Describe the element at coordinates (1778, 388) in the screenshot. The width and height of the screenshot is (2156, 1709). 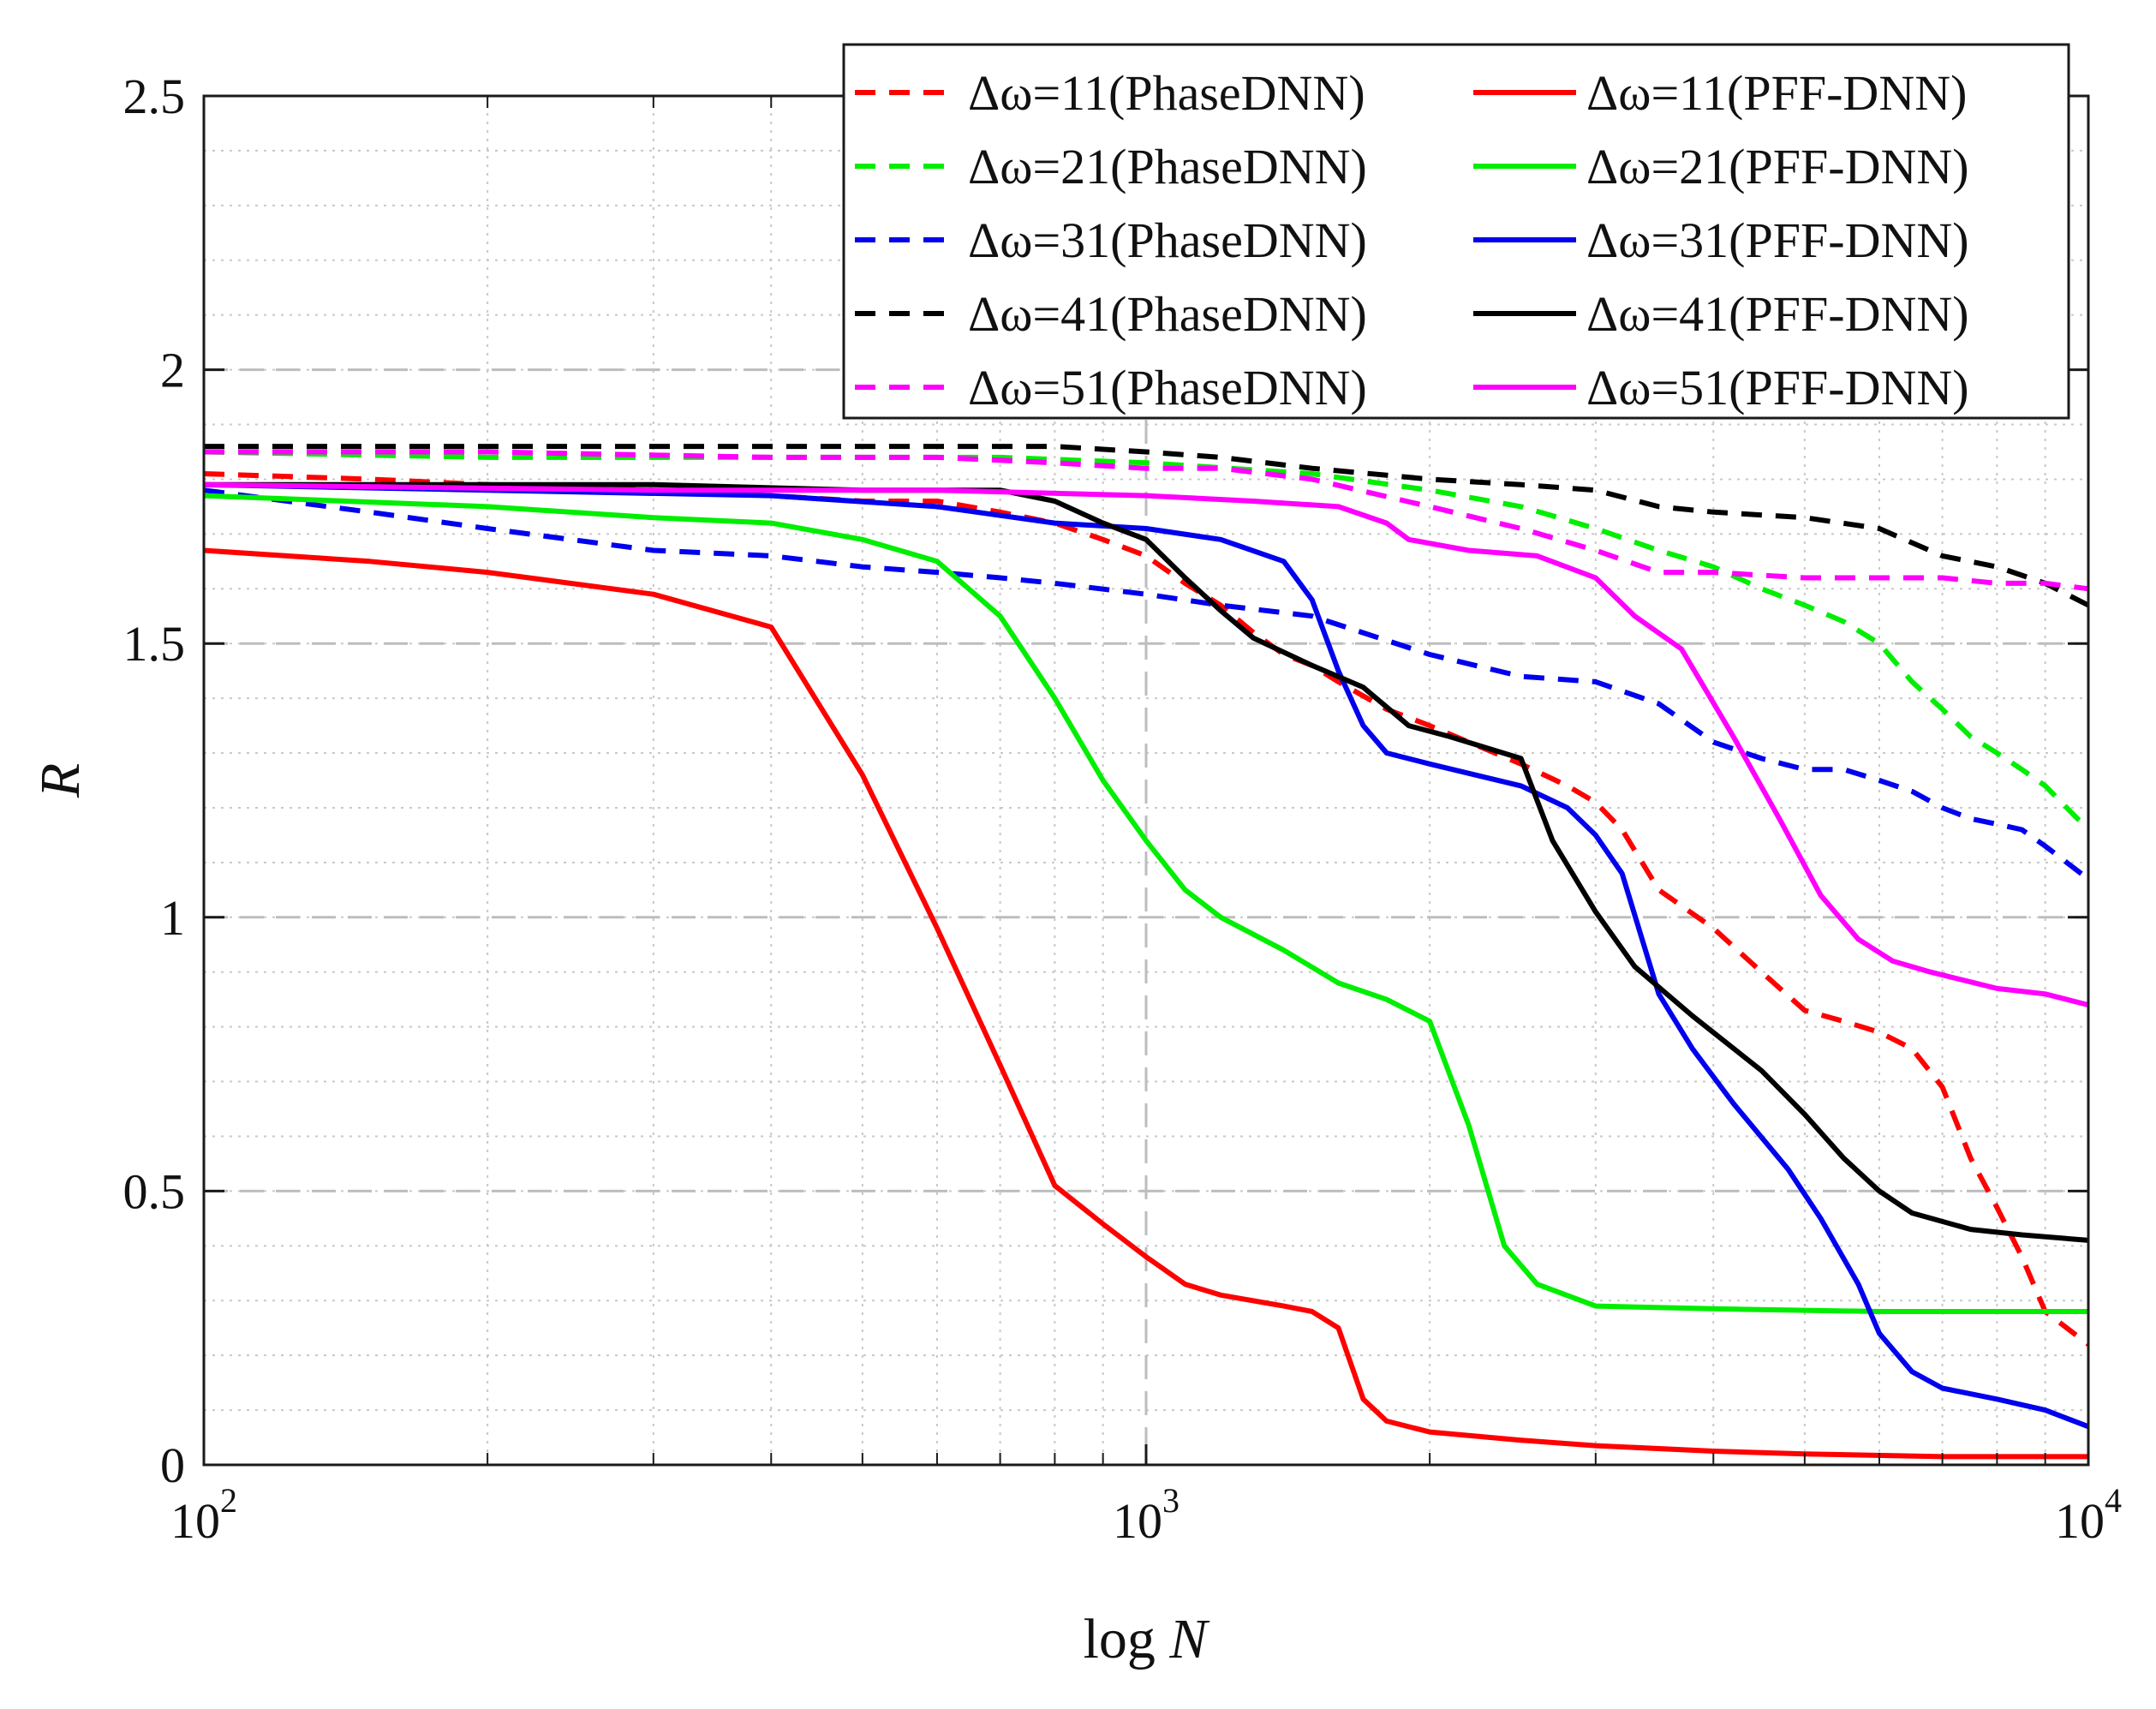
I see `legend-label: Δω=51(PFF-DNN)` at that location.